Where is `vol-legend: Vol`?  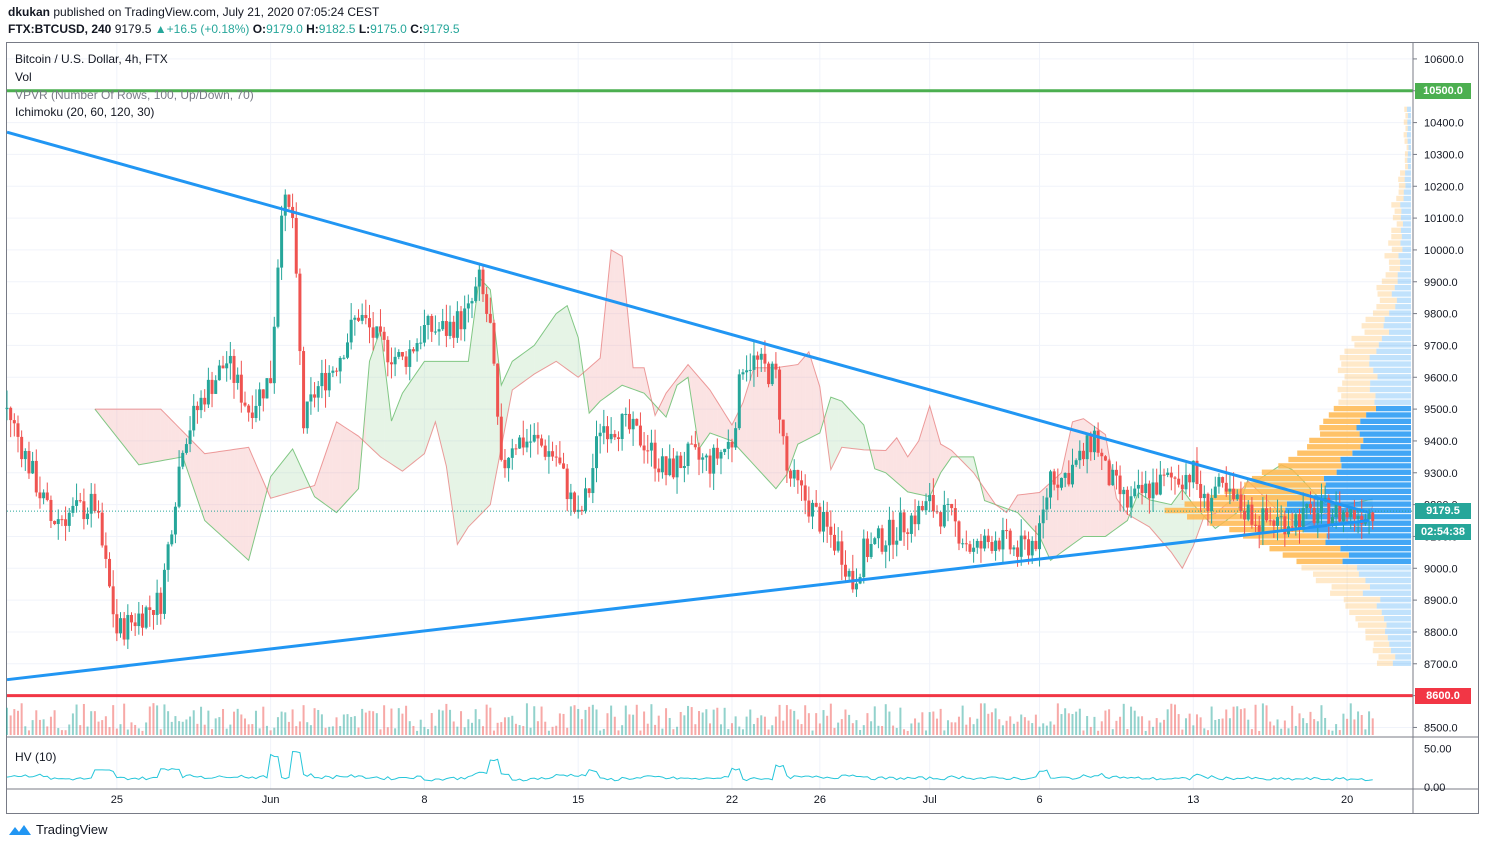 vol-legend: Vol is located at coordinates (23, 77).